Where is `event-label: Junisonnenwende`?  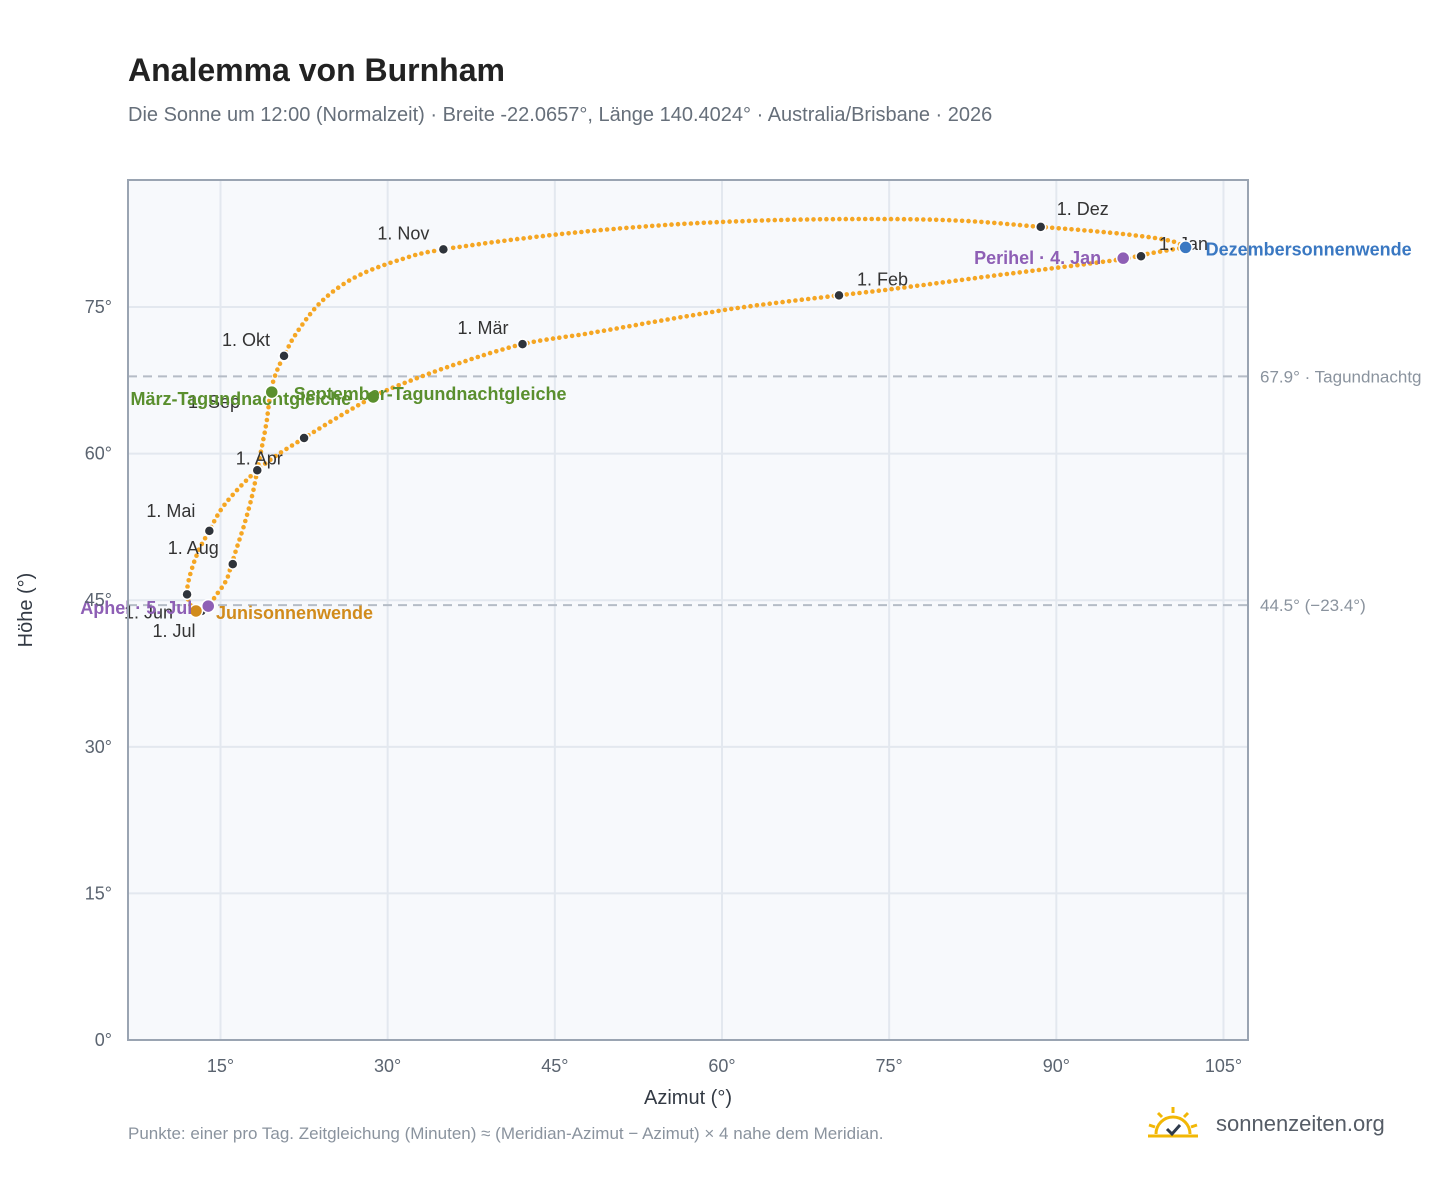
event-label: Junisonnenwende is located at coordinates (294, 613).